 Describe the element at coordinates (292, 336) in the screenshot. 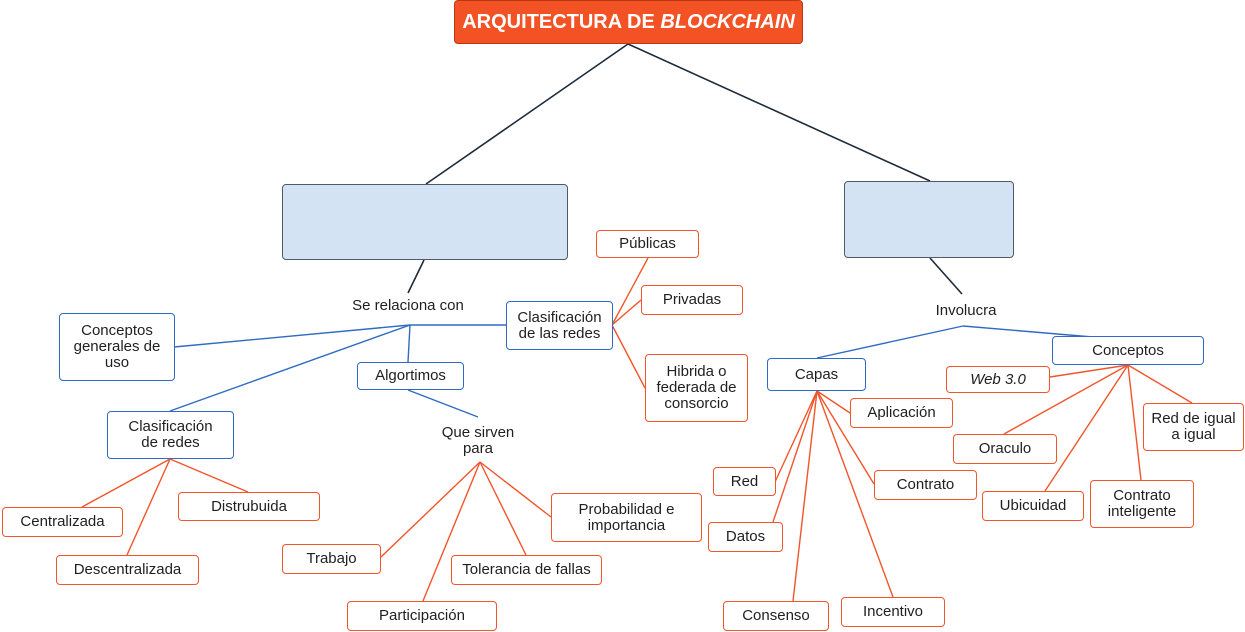

I see `link-relation-conceptos-generales` at that location.